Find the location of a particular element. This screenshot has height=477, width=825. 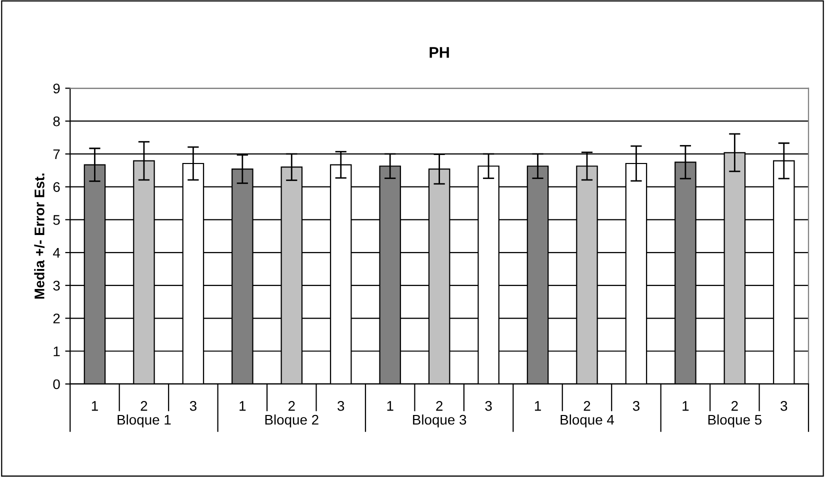

text: Bloque 1 is located at coordinates (144, 421).